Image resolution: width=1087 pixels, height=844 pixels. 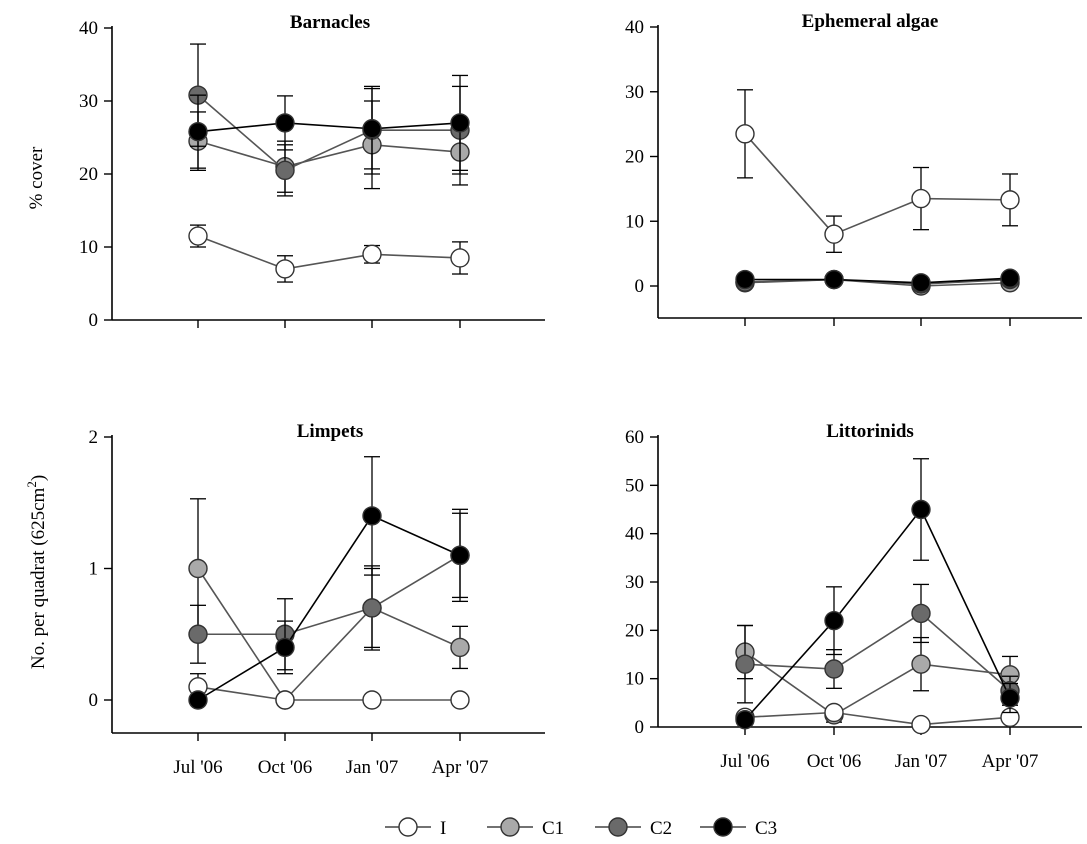 I want to click on y-axis-label-bottom: No. per quadrat (625cm2), so click(x=36, y=572).